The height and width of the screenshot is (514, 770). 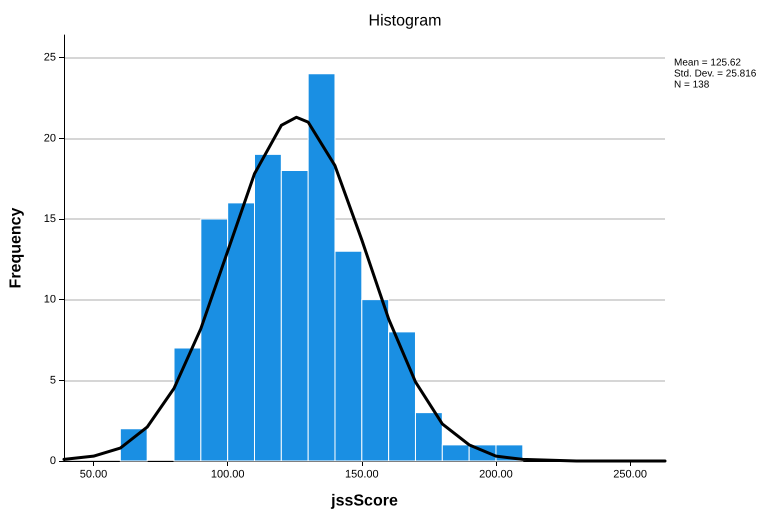 I want to click on text: Mean = 125.62, so click(x=708, y=63).